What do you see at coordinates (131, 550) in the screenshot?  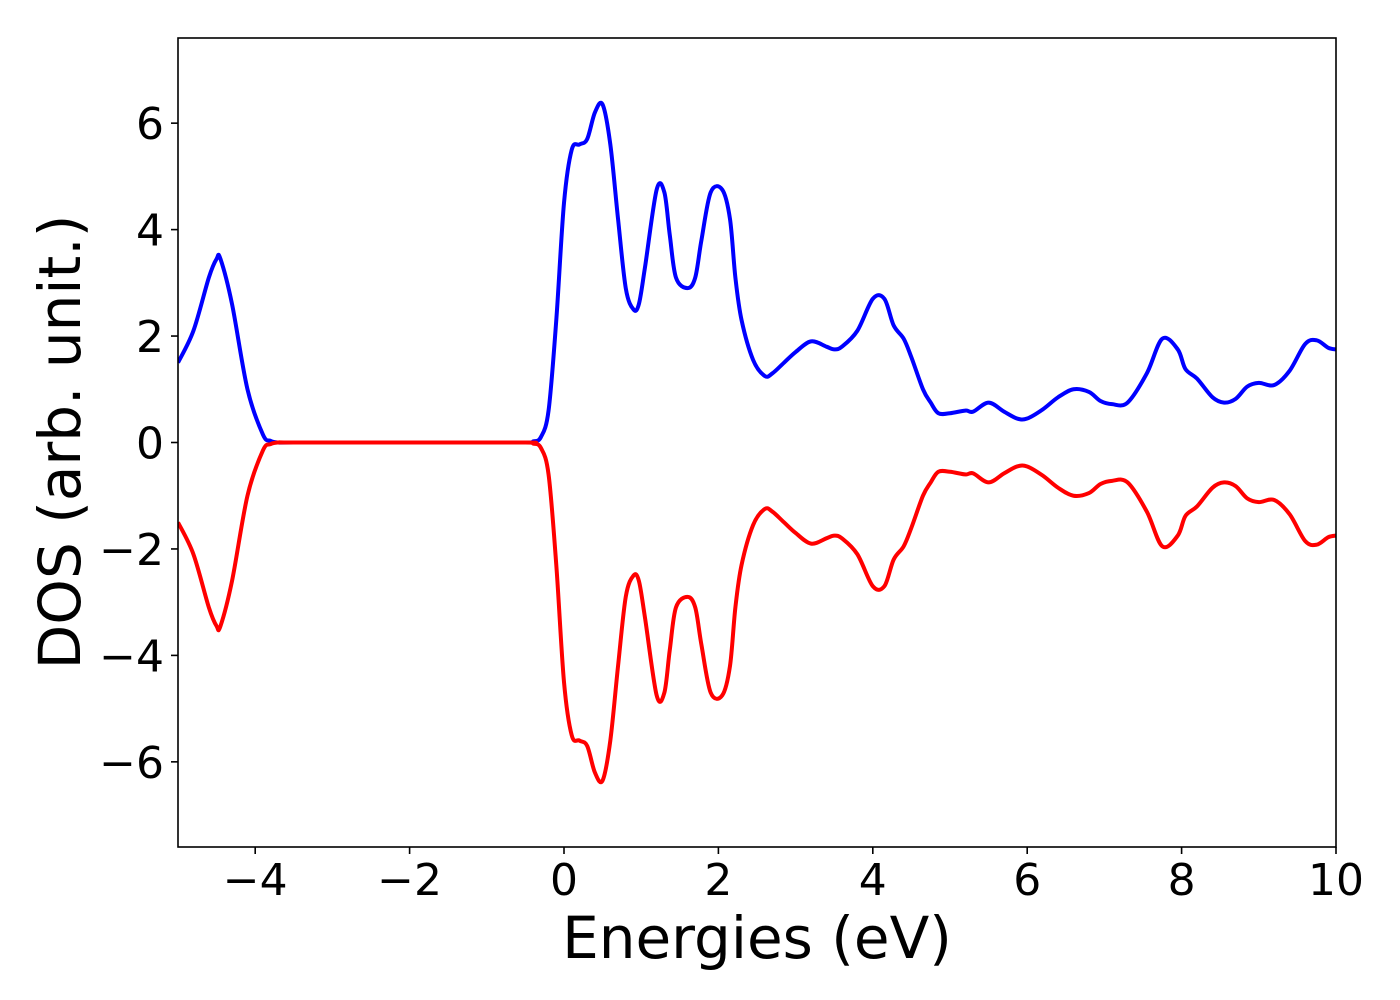 I see `y-tick-label: −2` at bounding box center [131, 550].